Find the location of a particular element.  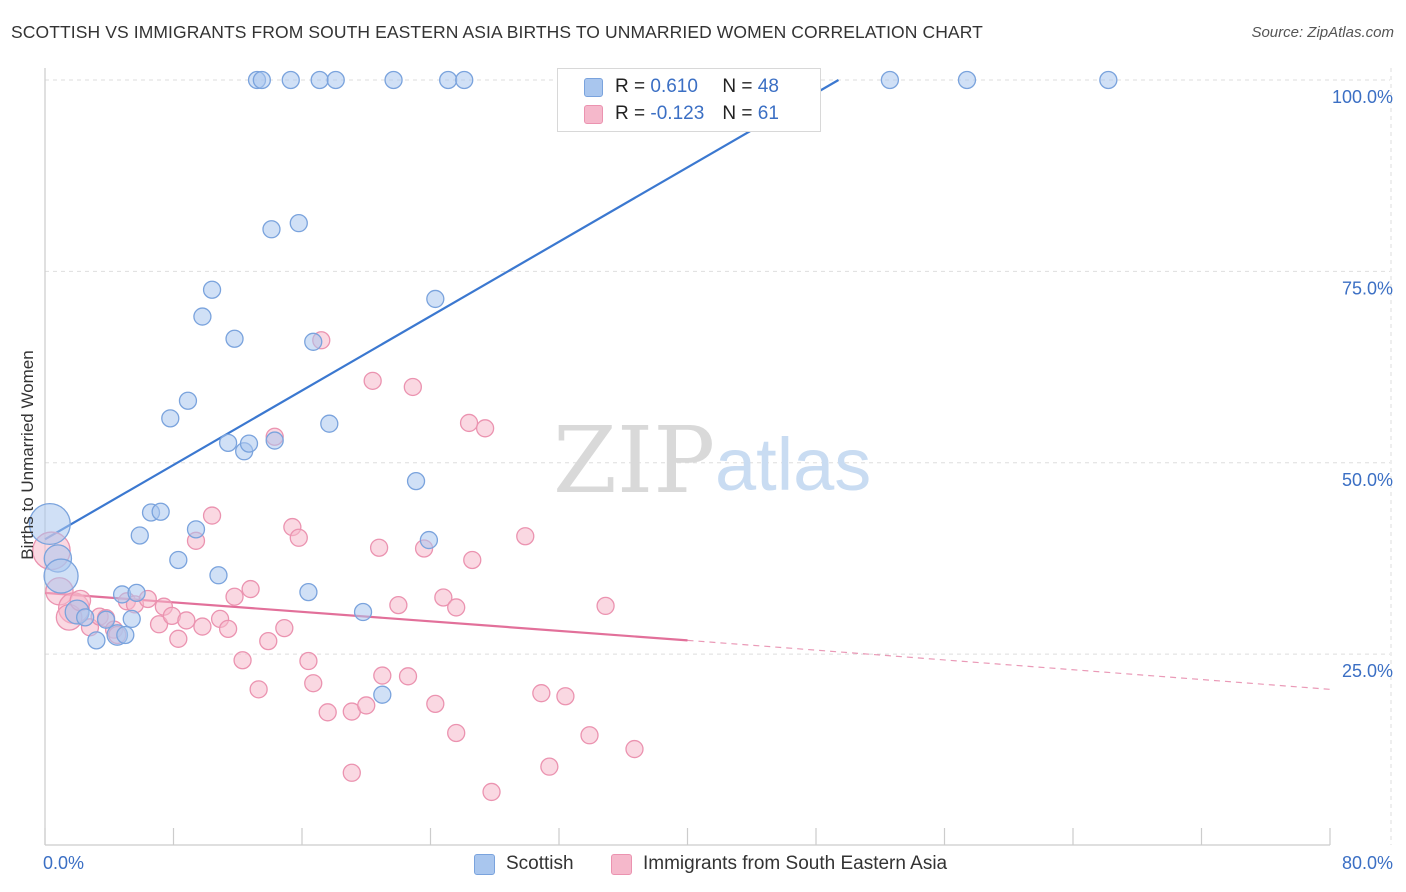

legend-r-value: -0.123 is located at coordinates (677, 113).